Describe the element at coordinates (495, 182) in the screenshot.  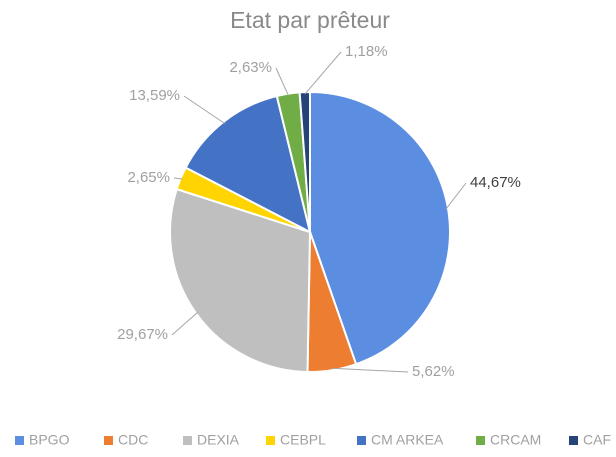
I see `data-label: 44,67%` at that location.